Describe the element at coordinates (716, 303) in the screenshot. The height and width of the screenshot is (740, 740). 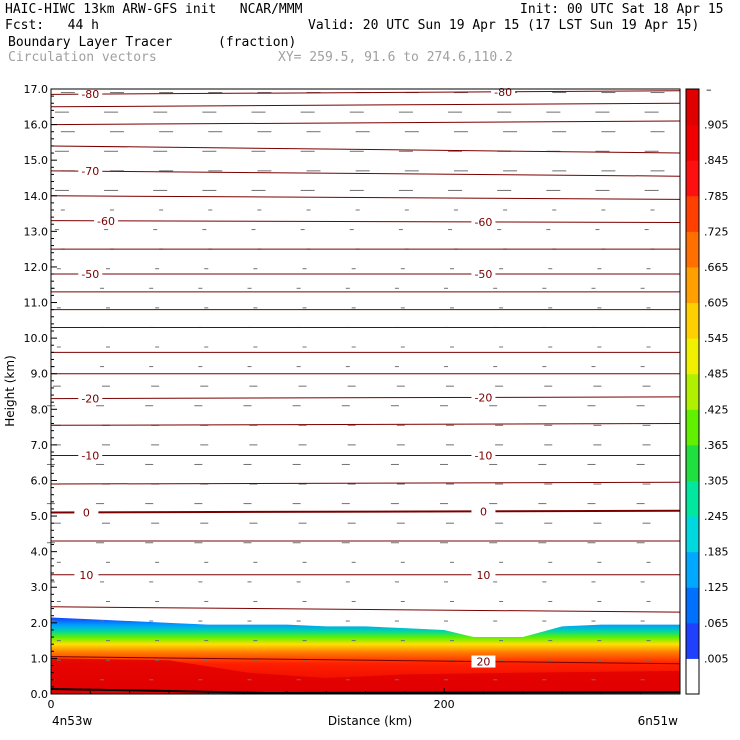
I see `colorbar-label: .605` at that location.